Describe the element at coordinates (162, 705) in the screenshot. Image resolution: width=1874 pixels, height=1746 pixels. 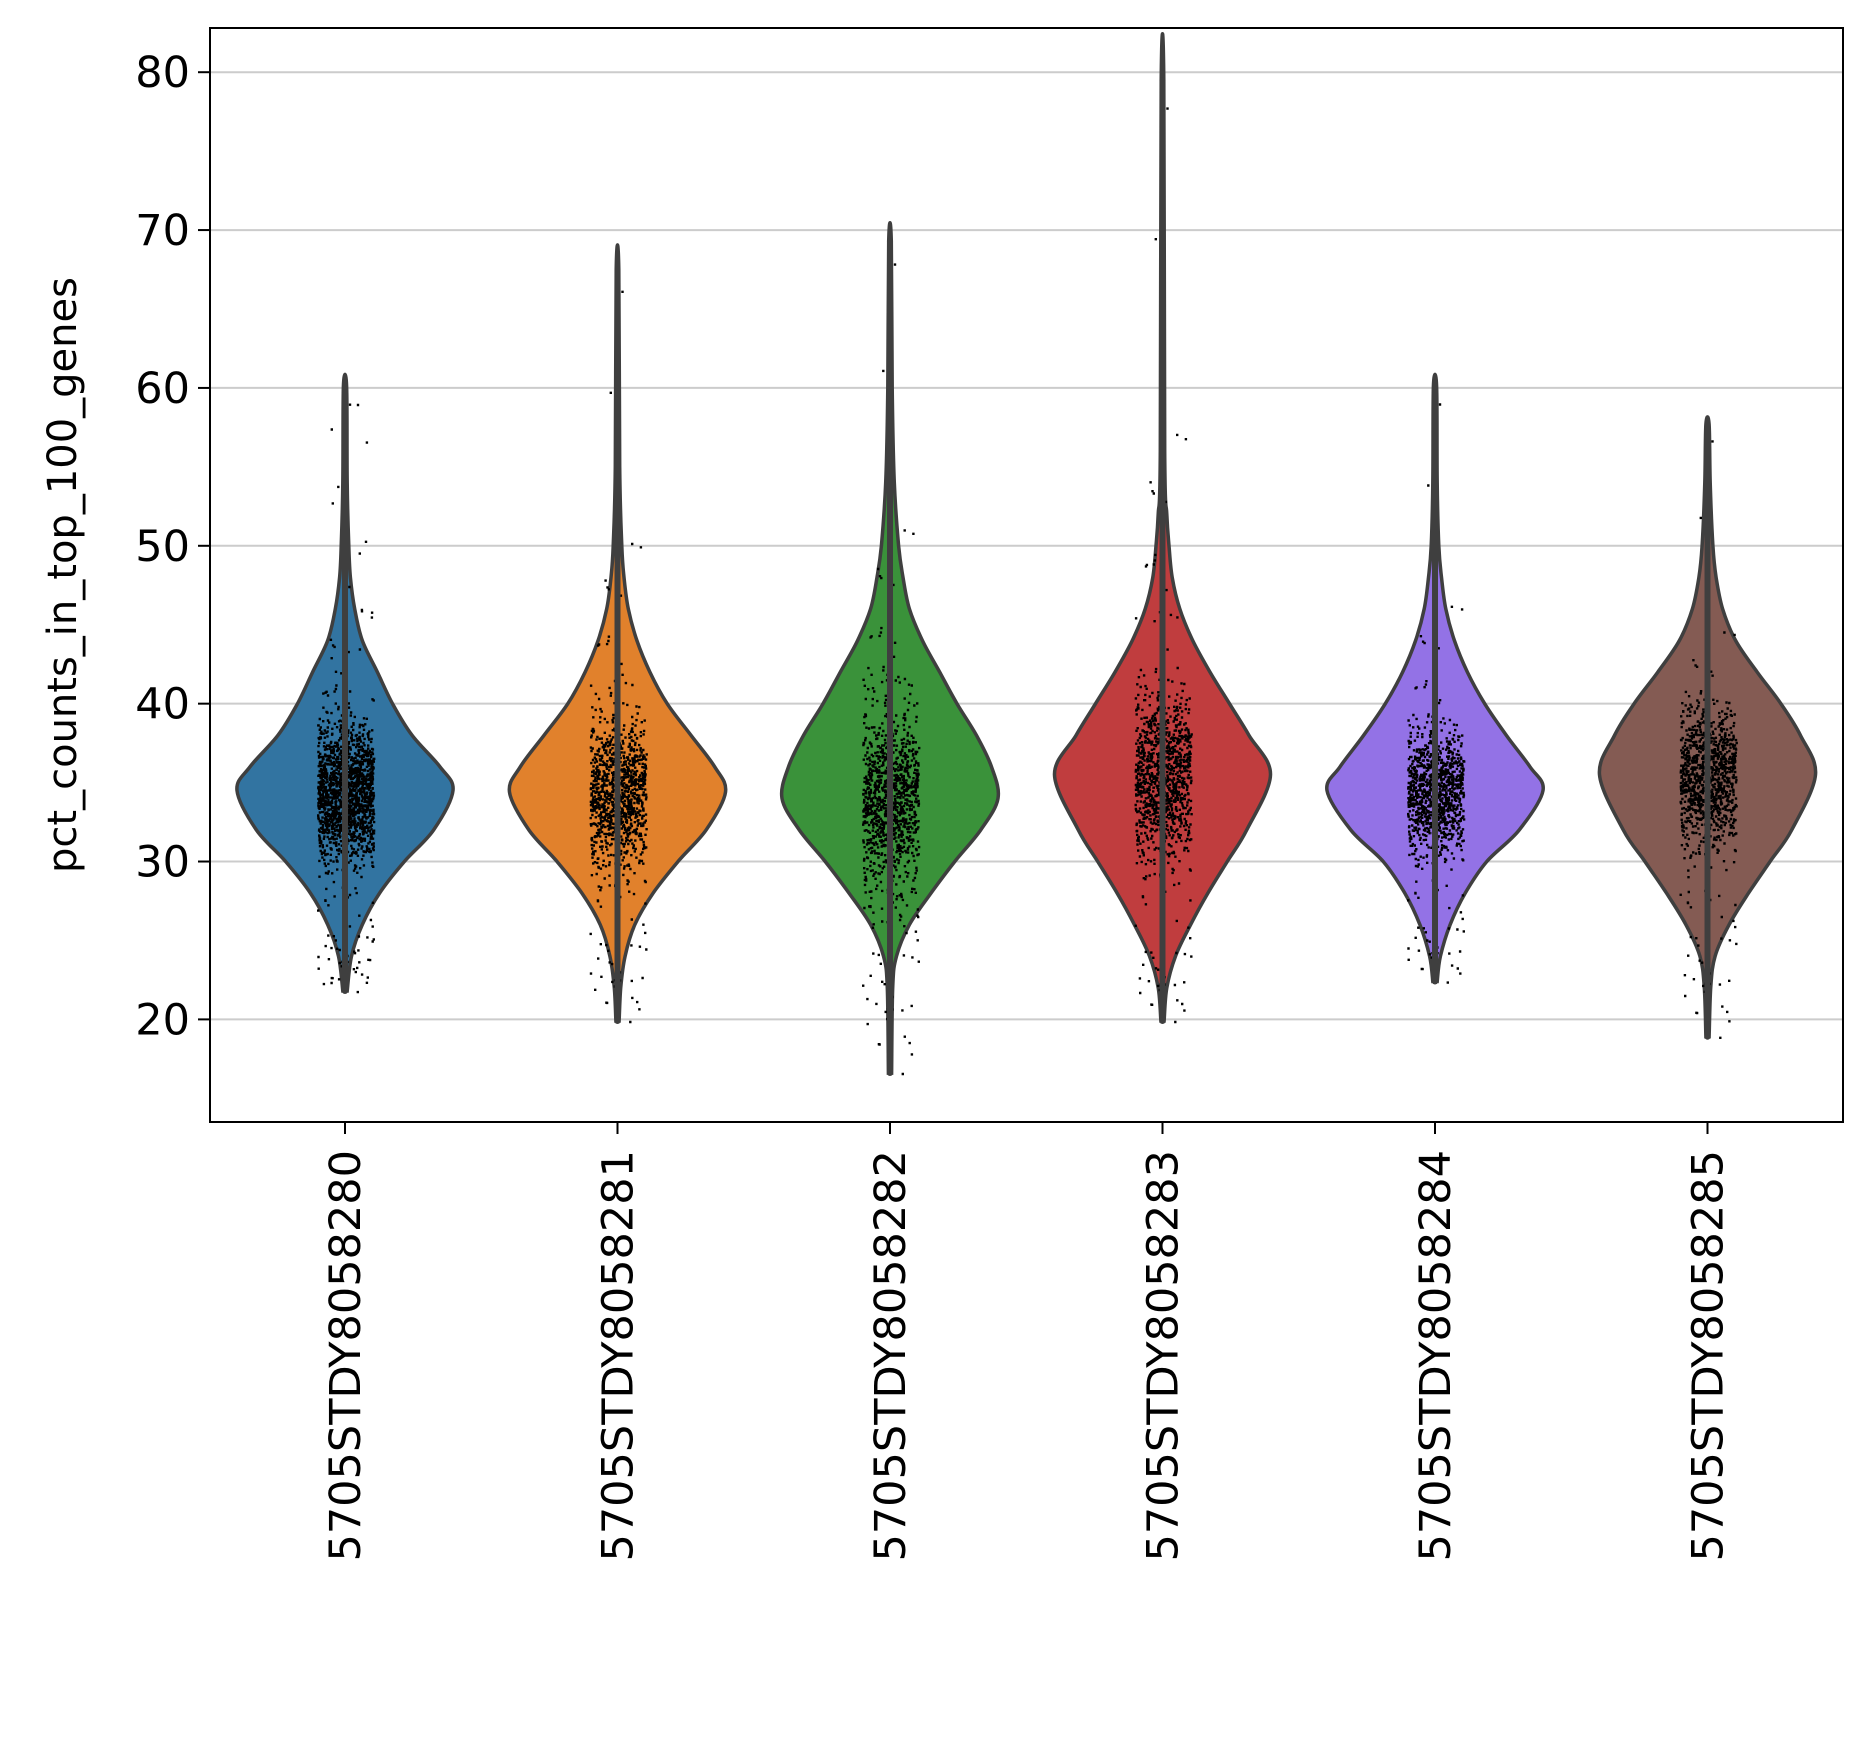
I see `y-tick-label: 40` at that location.